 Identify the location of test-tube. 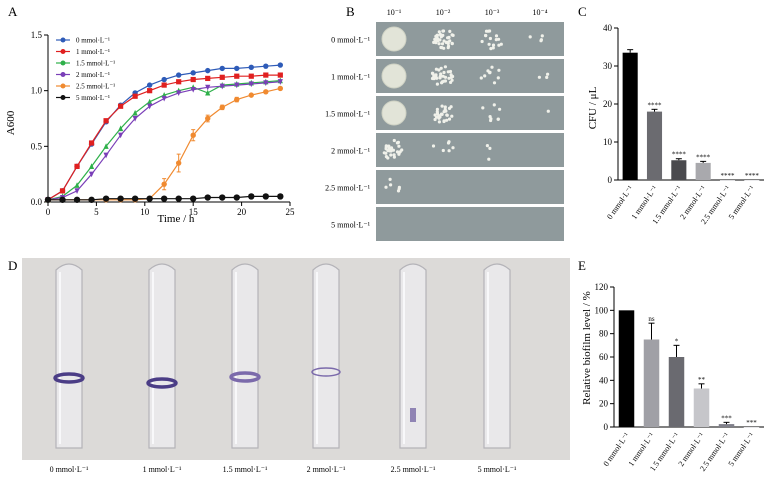
(413, 356).